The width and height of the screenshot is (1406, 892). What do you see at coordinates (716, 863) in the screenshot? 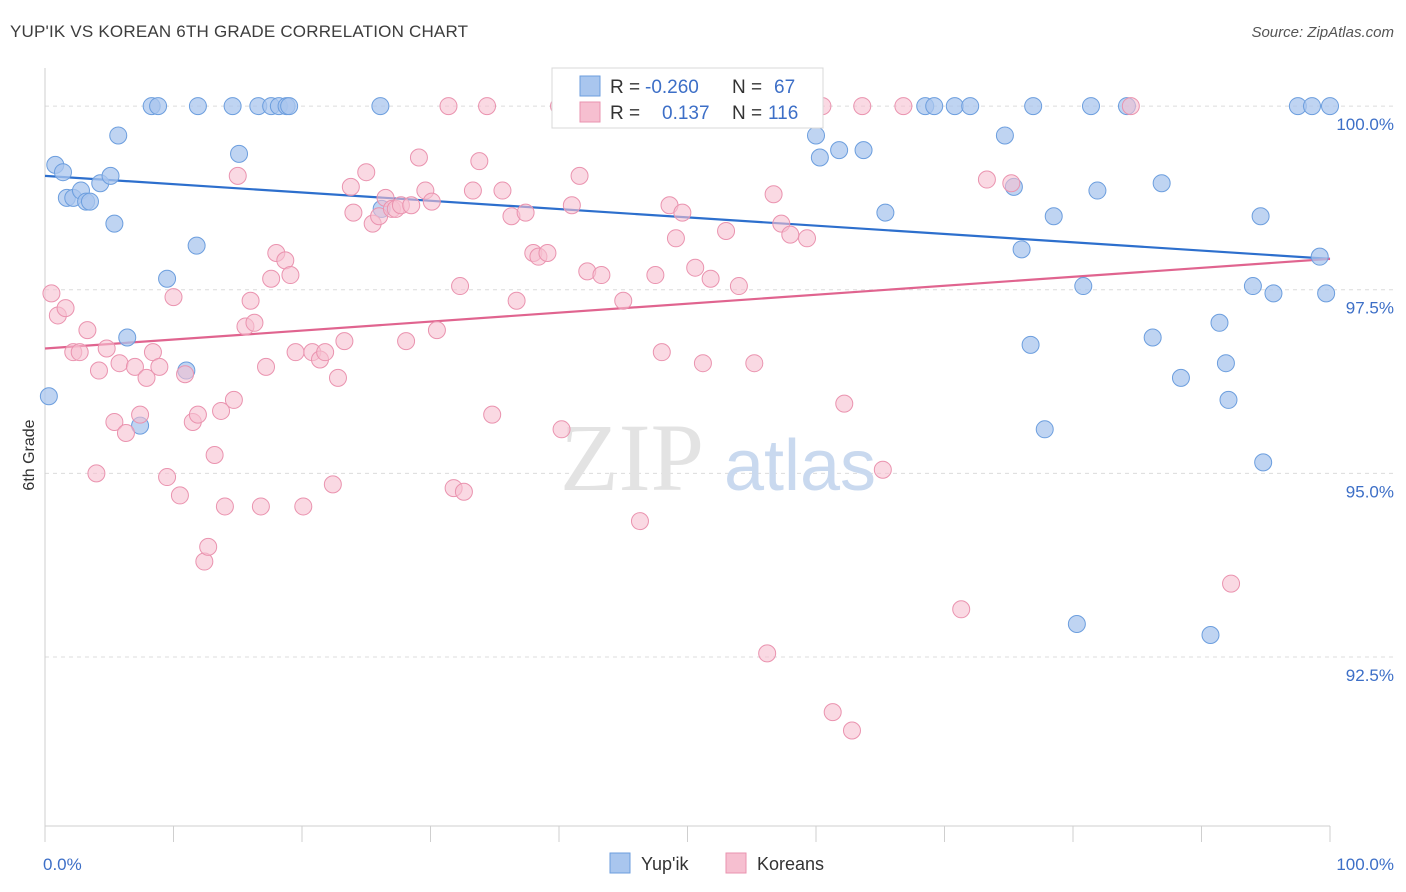
I see `bottom-legend: Yup'ik Koreans` at bounding box center [716, 863].